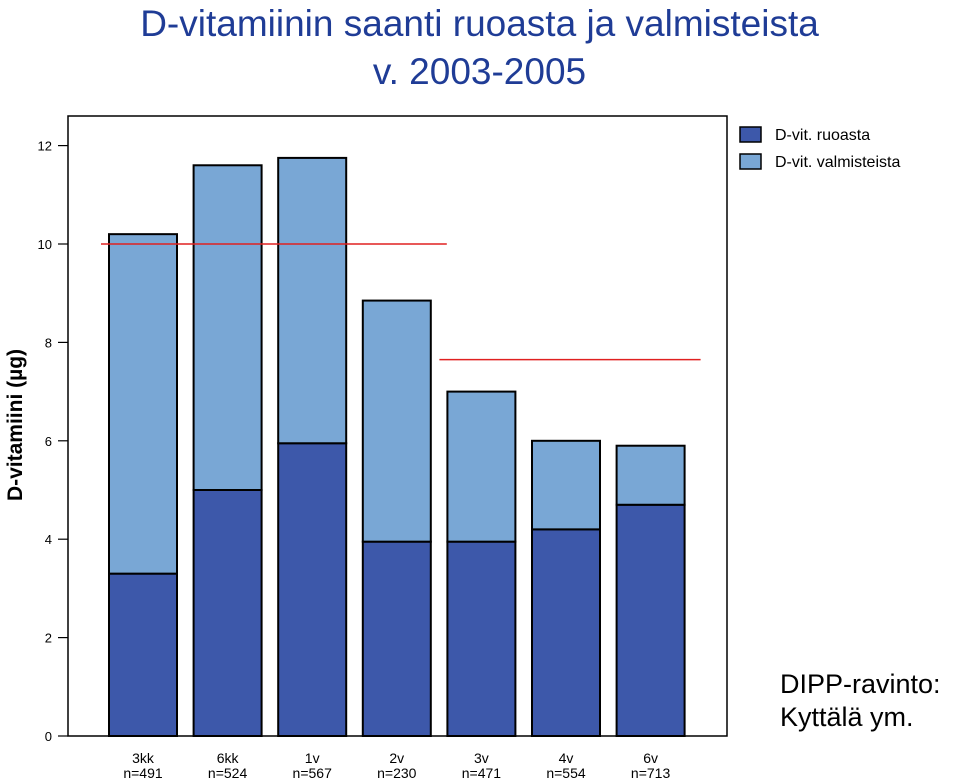 This screenshot has width=959, height=782. What do you see at coordinates (48, 736) in the screenshot?
I see `y-tick-label: 0` at bounding box center [48, 736].